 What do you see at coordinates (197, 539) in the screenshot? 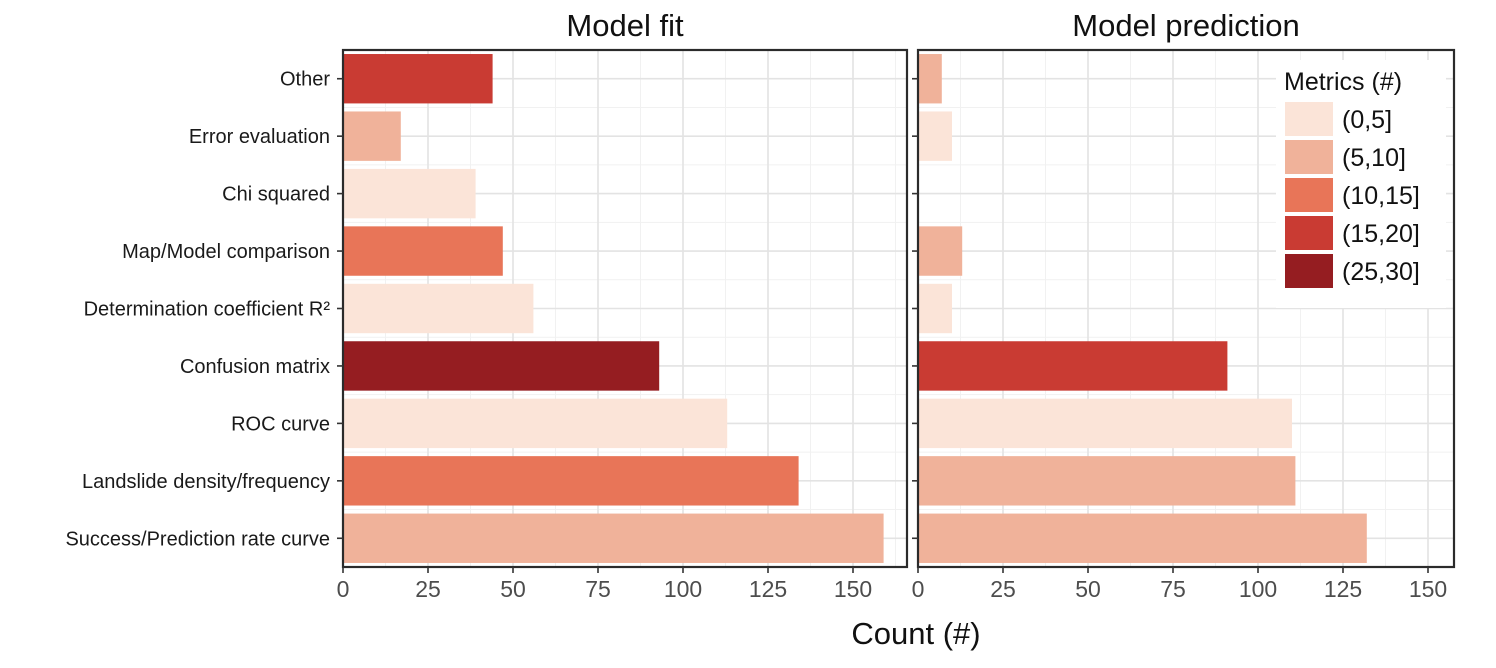
I see `category-label: Success/Prediction rate curve` at bounding box center [197, 539].